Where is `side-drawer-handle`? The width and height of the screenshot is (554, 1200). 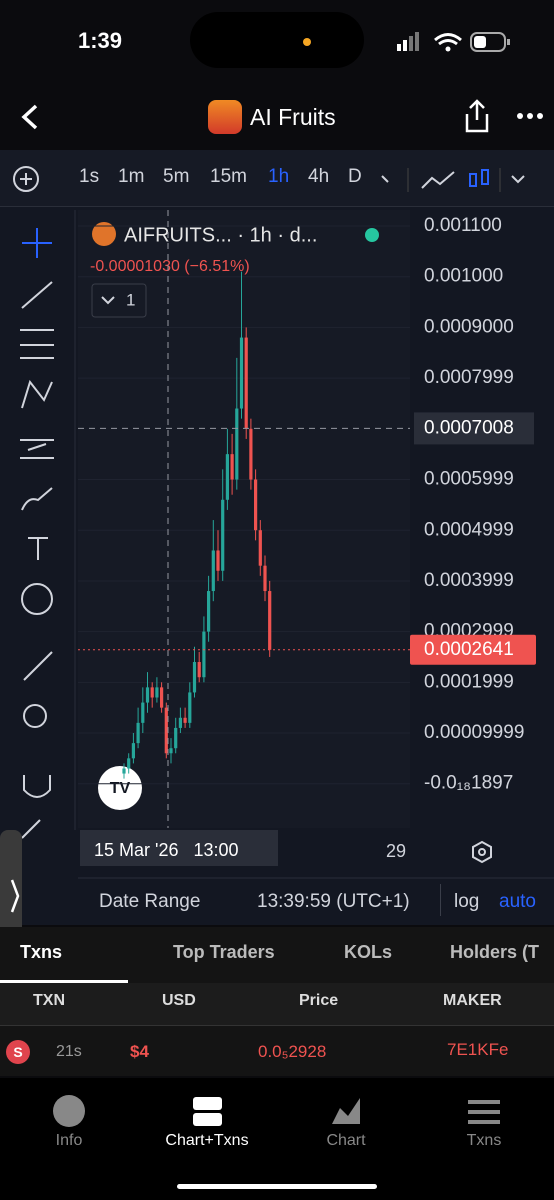 side-drawer-handle is located at coordinates (11, 880).